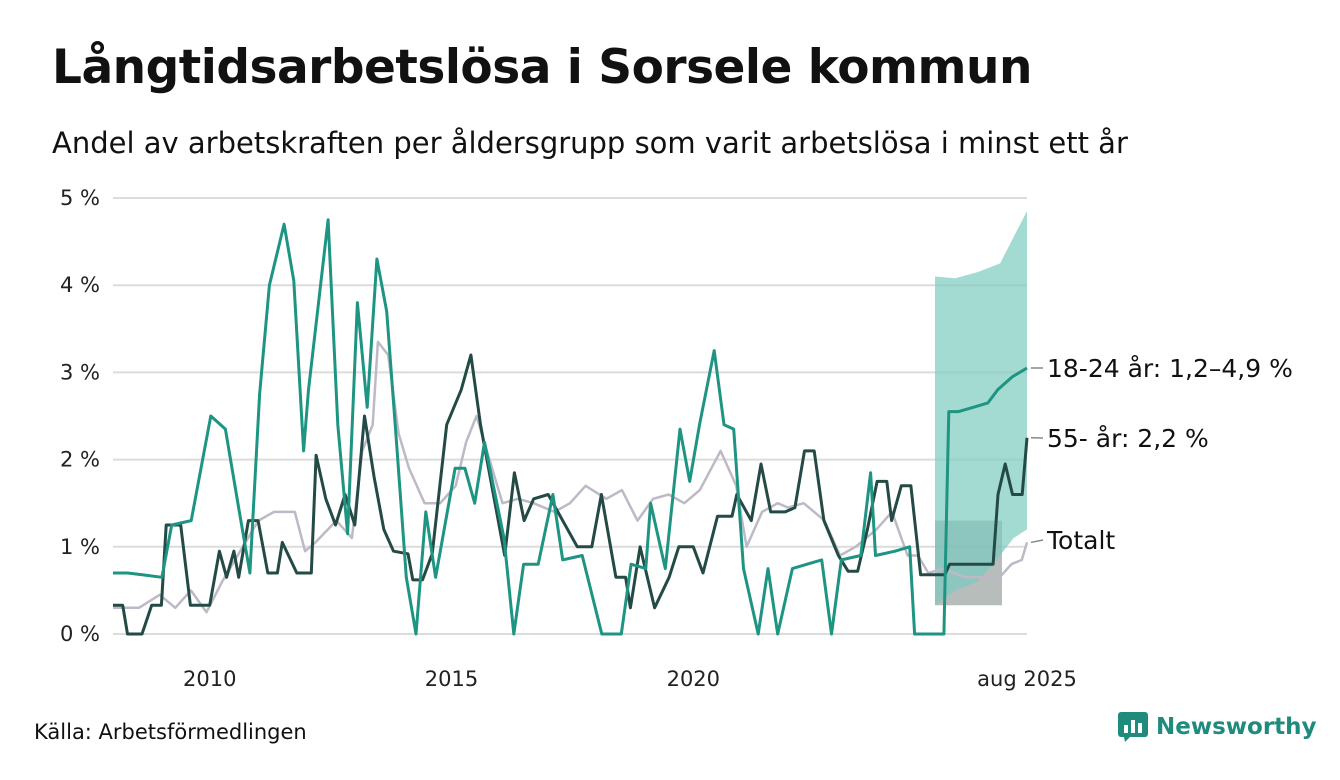 The image size is (1340, 780). I want to click on range-bands, so click(981, 408).